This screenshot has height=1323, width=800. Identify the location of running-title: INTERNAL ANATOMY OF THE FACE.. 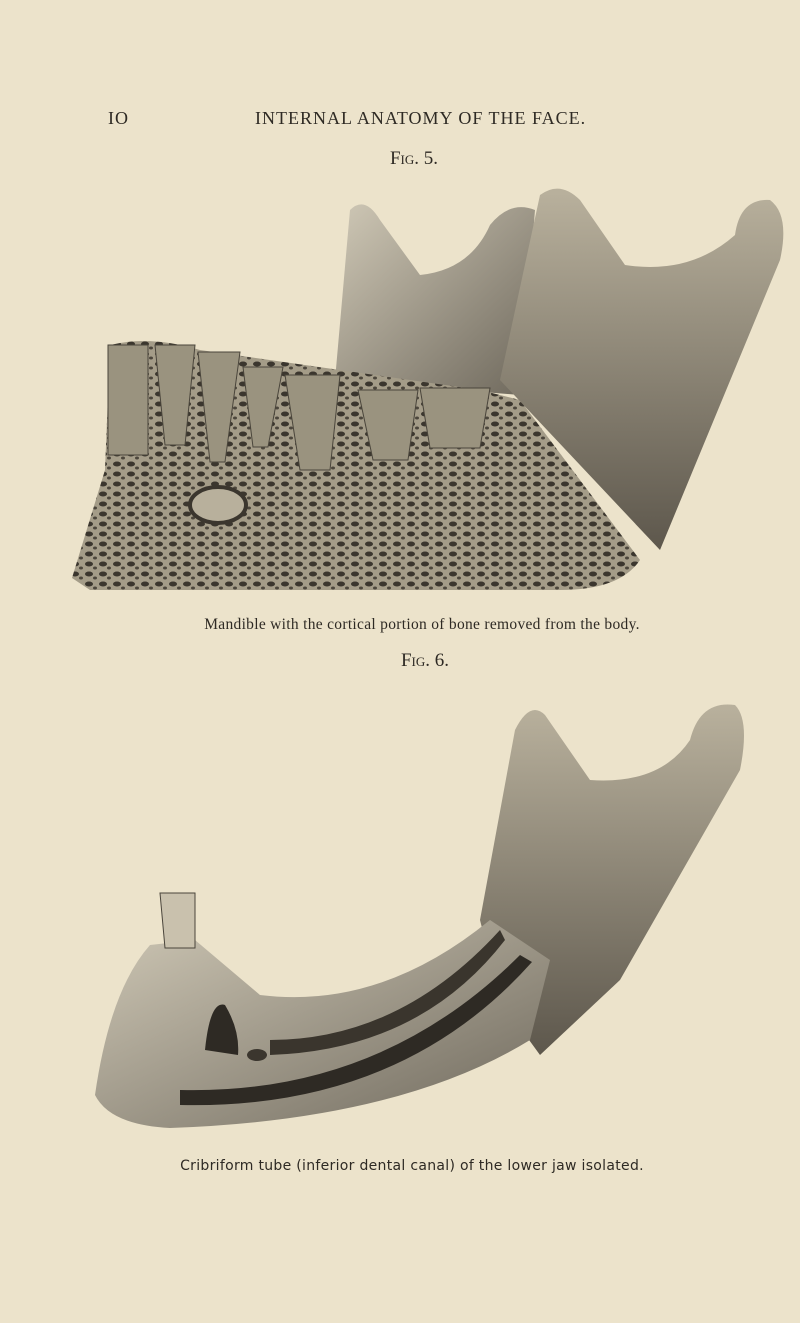
(421, 118).